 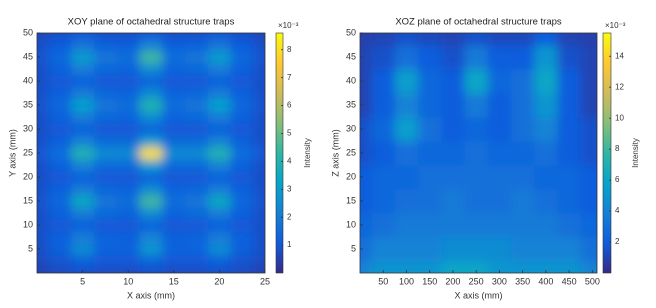 What do you see at coordinates (289, 244) in the screenshot?
I see `colorbar-tick-label: 1` at bounding box center [289, 244].